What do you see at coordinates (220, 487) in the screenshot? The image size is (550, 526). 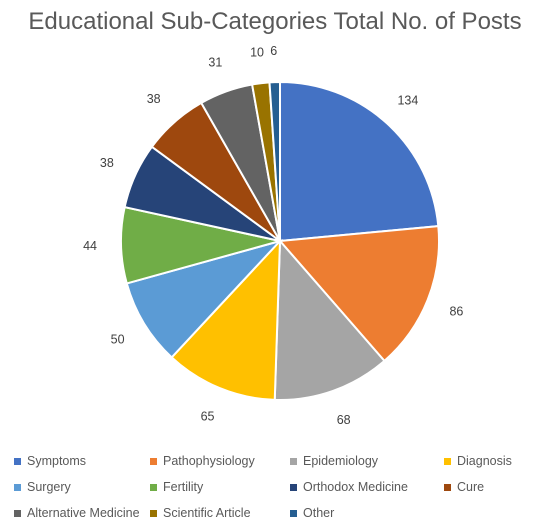 I see `legend-item-fertility: Fertility` at bounding box center [220, 487].